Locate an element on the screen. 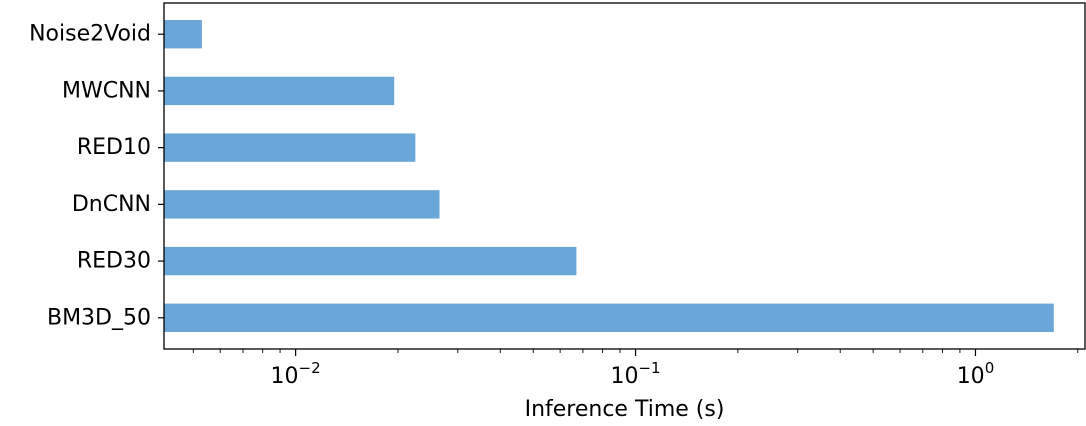 This screenshot has height=426, width=1086. category-label-noise2void: Noise2Void is located at coordinates (90, 34).